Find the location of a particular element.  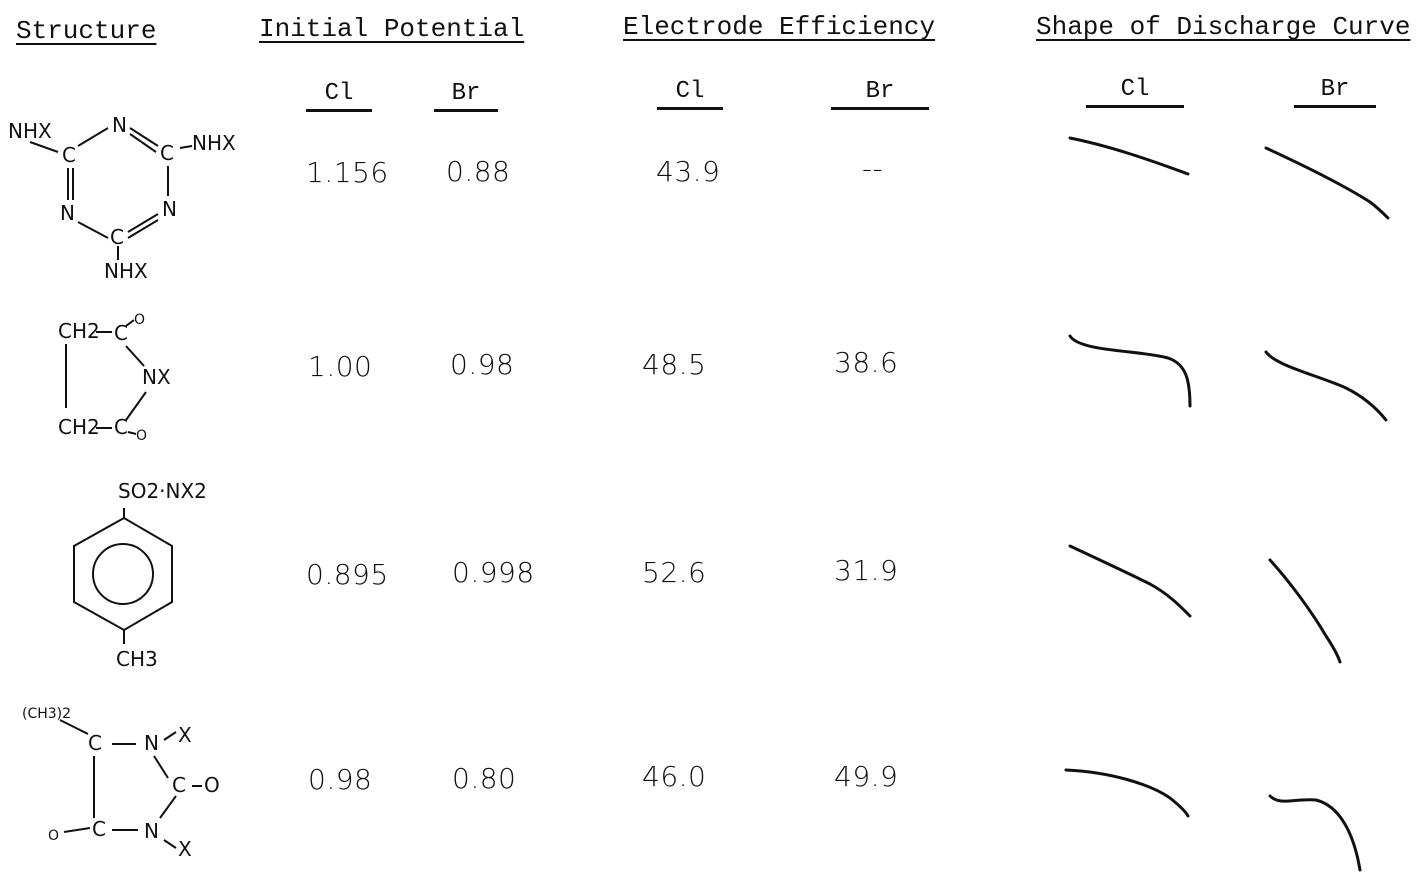

subheader-ip-br: Br is located at coordinates (466, 93).